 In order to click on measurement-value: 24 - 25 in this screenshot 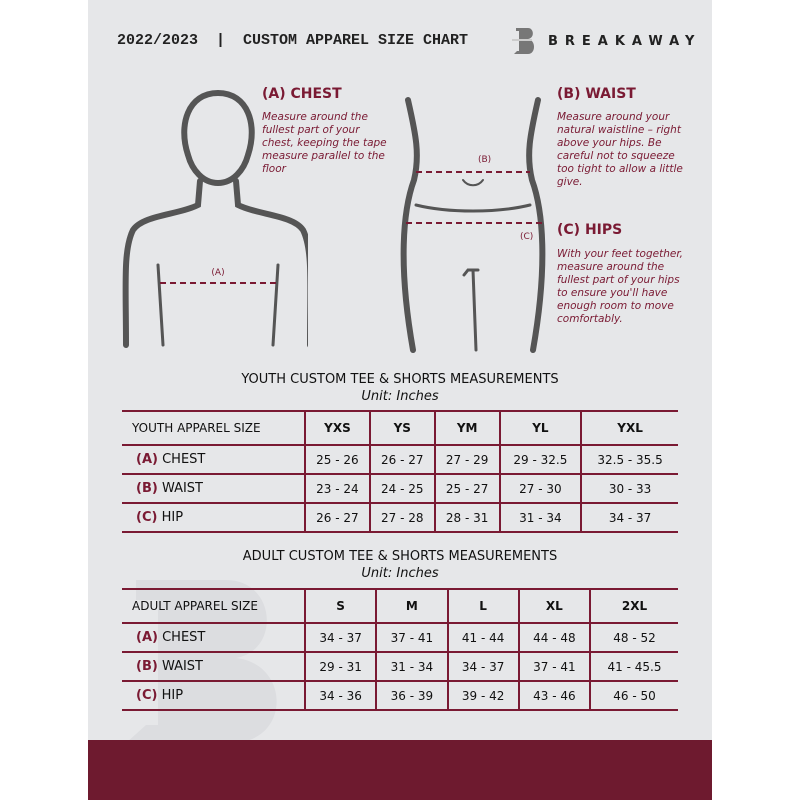, I will do `click(401, 488)`.